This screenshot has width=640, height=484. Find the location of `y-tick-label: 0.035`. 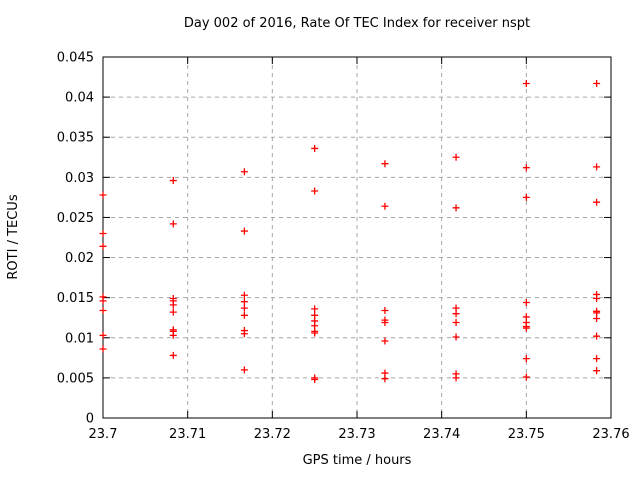

y-tick-label: 0.035 is located at coordinates (75, 138).